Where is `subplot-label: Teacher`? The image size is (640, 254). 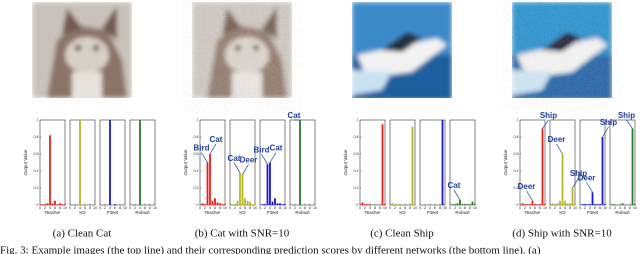
subplot-label: Teacher is located at coordinates (372, 212).